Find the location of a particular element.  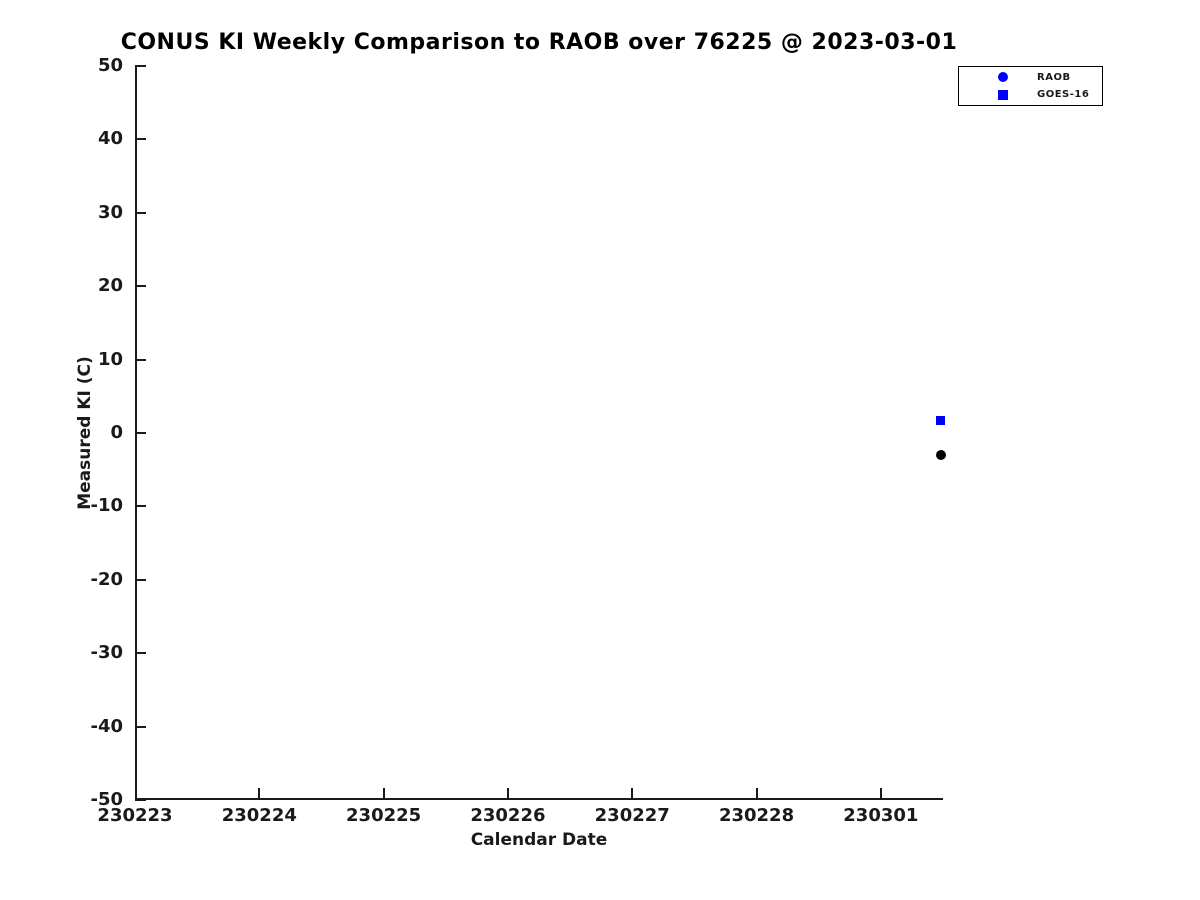

raob-circle-icon is located at coordinates (1003, 77).